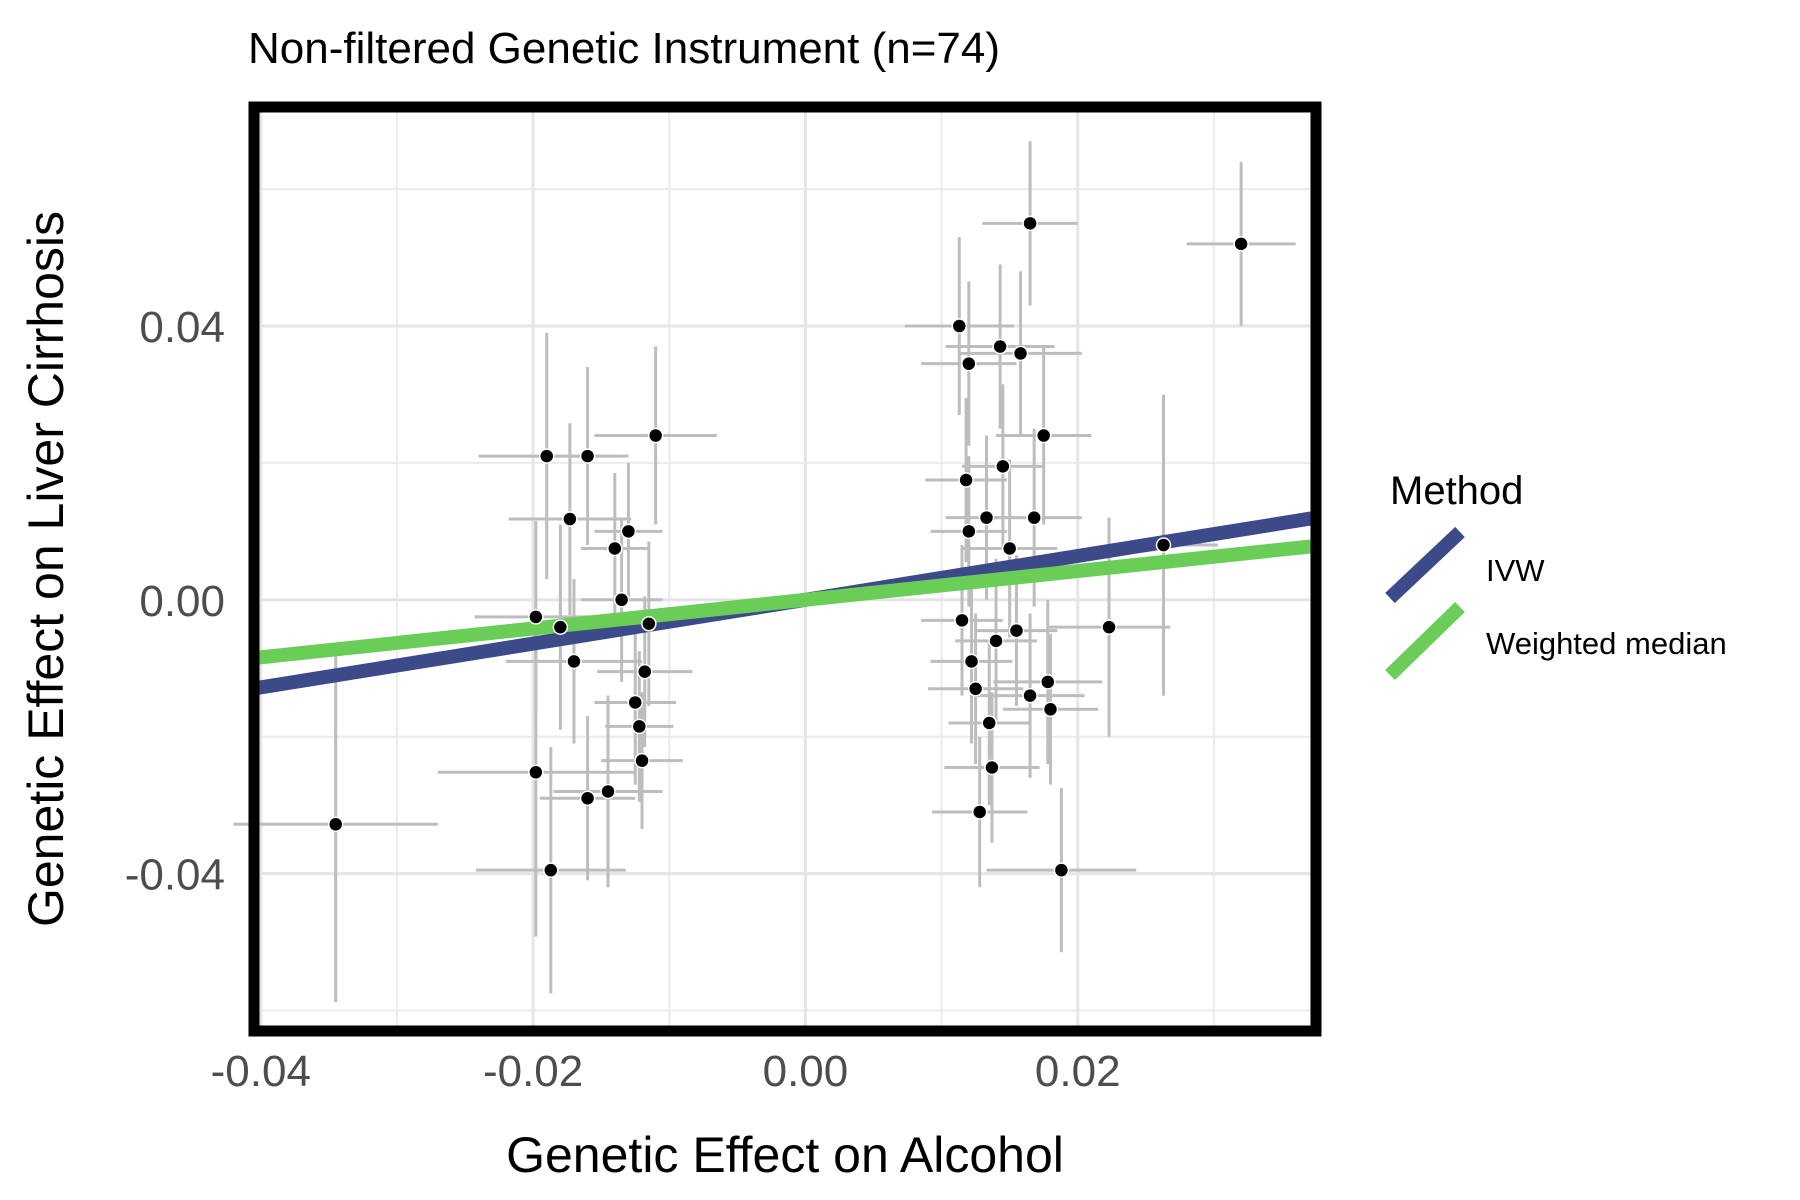 The width and height of the screenshot is (1800, 1200). What do you see at coordinates (533, 1071) in the screenshot?
I see `x-tick-label: -0.02` at bounding box center [533, 1071].